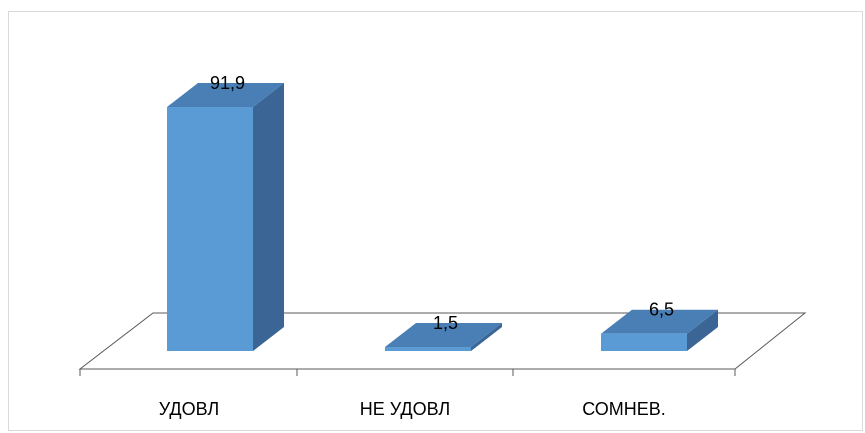  What do you see at coordinates (661, 310) in the screenshot?
I see `data-label: 6,5` at bounding box center [661, 310].